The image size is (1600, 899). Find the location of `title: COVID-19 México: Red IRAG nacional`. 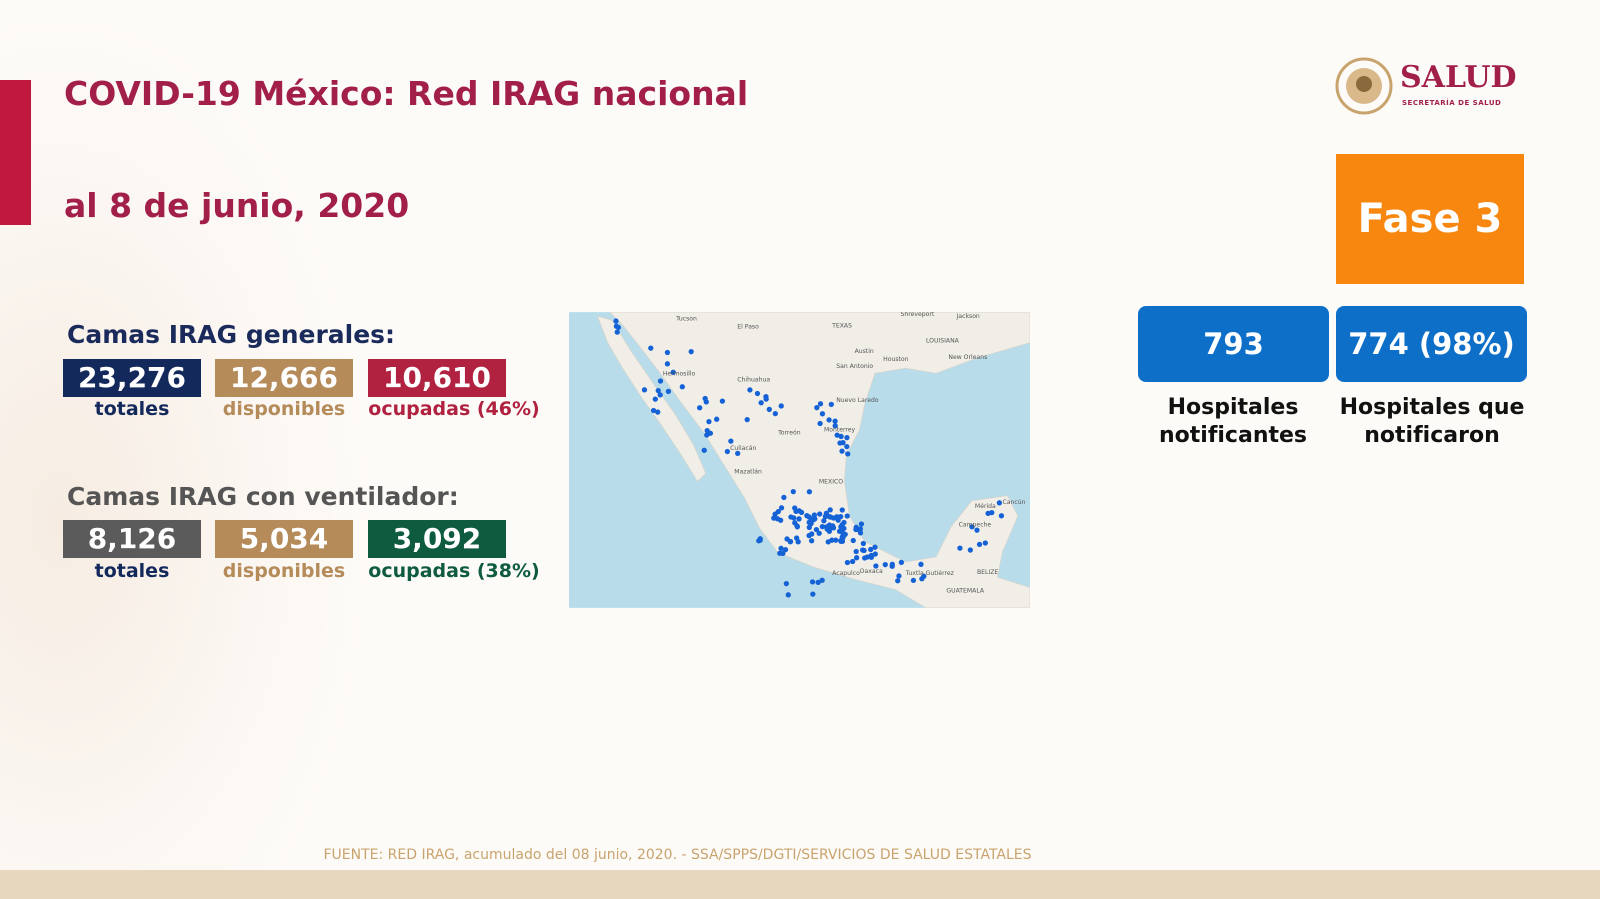

title: COVID-19 México: Red IRAG nacional is located at coordinates (406, 93).